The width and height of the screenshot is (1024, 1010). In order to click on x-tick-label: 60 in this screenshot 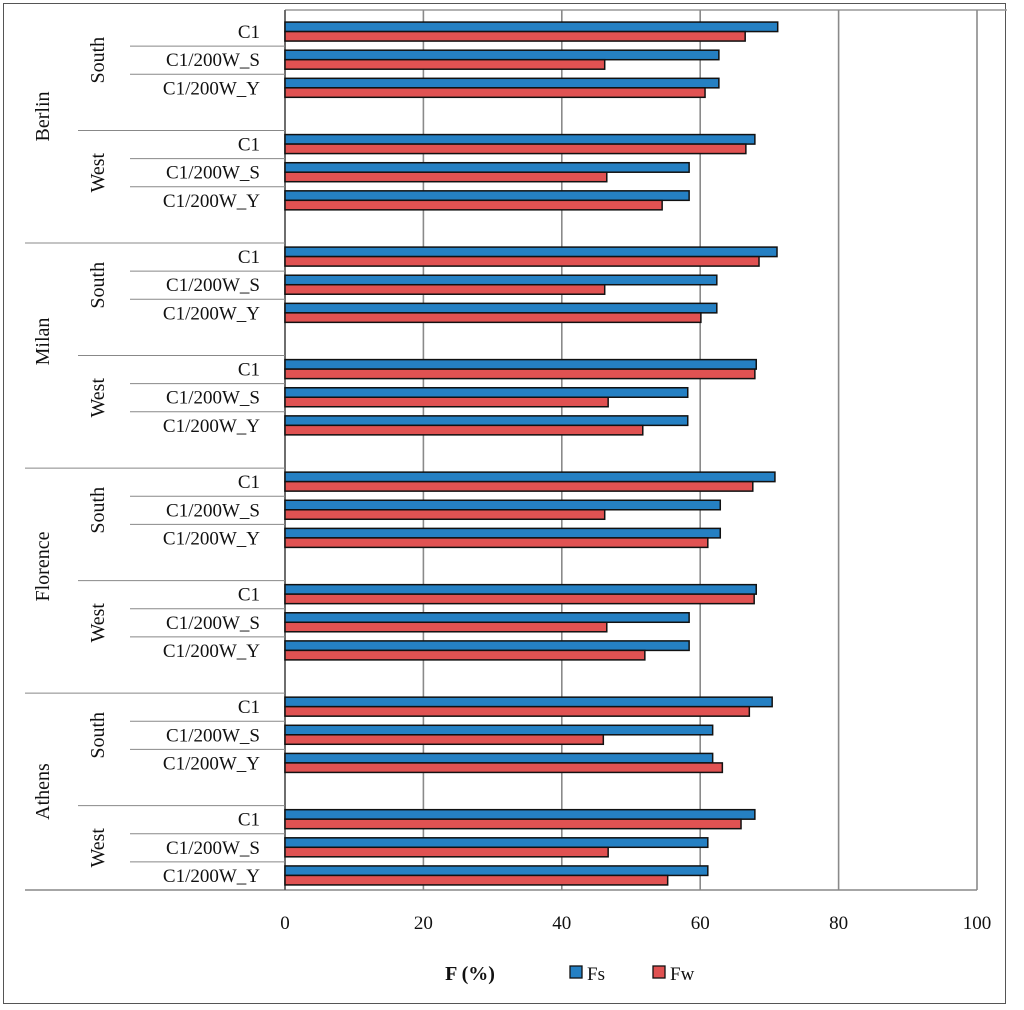, I will do `click(700, 923)`.